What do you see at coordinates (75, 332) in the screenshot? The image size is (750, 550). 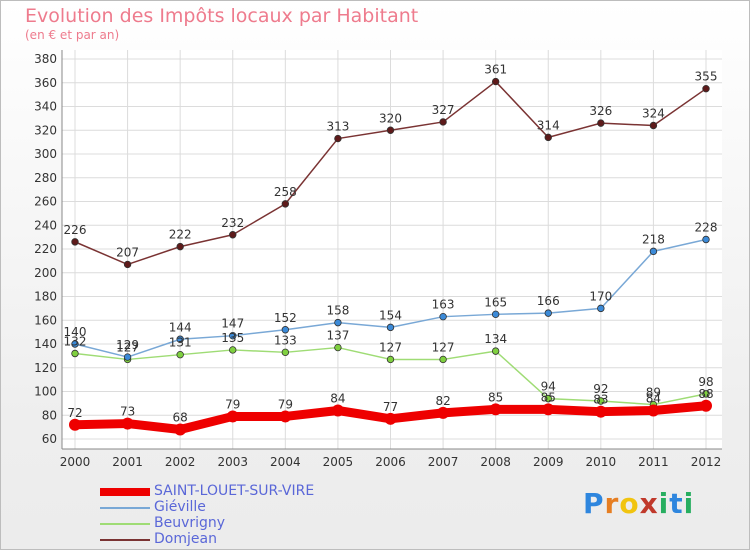 I see `data-label: 140` at bounding box center [75, 332].